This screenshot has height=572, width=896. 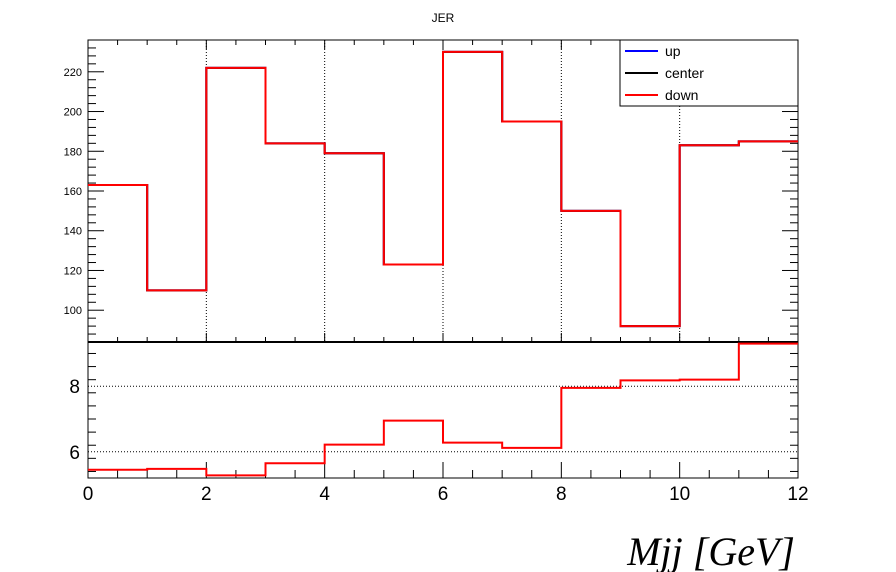 I want to click on x-tick-label: 2, so click(x=206, y=494).